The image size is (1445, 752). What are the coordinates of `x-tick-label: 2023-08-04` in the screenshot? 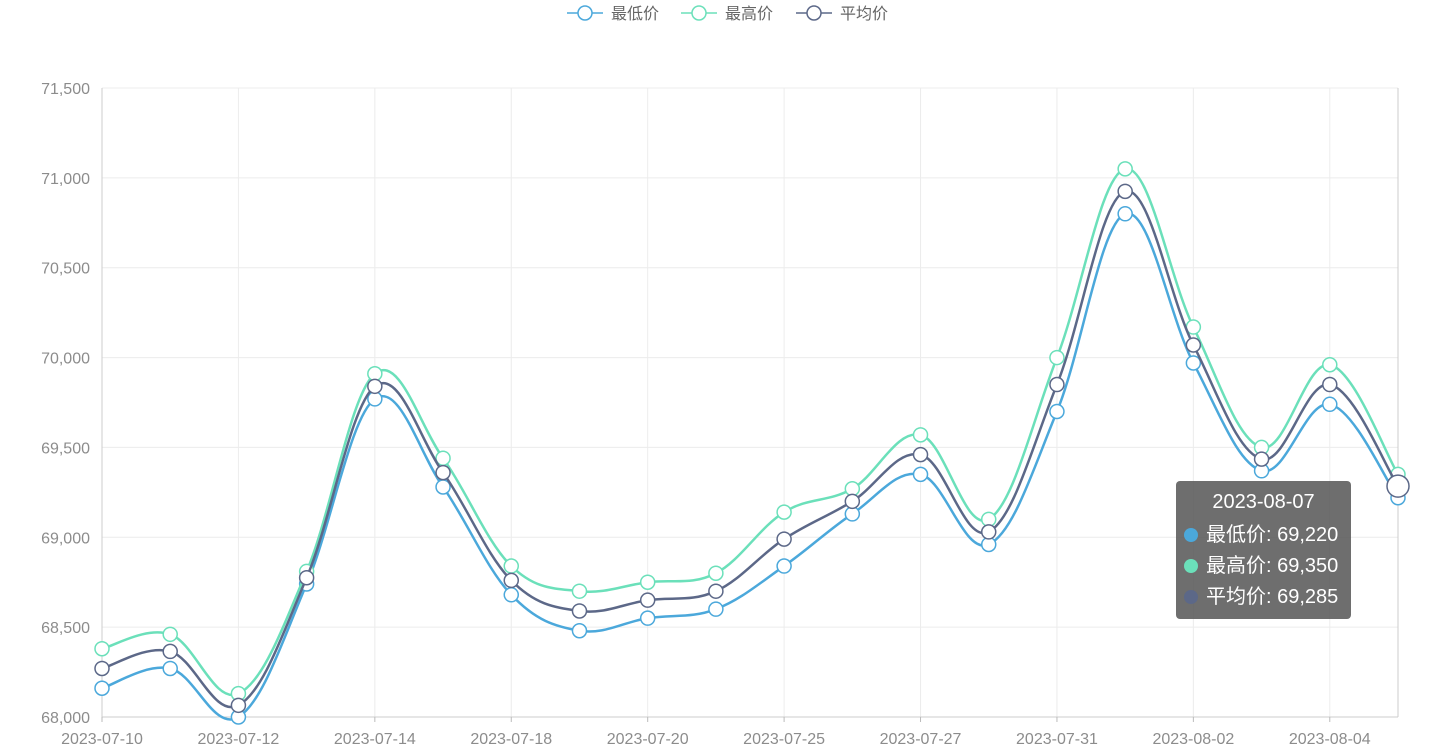 It's located at (1330, 739).